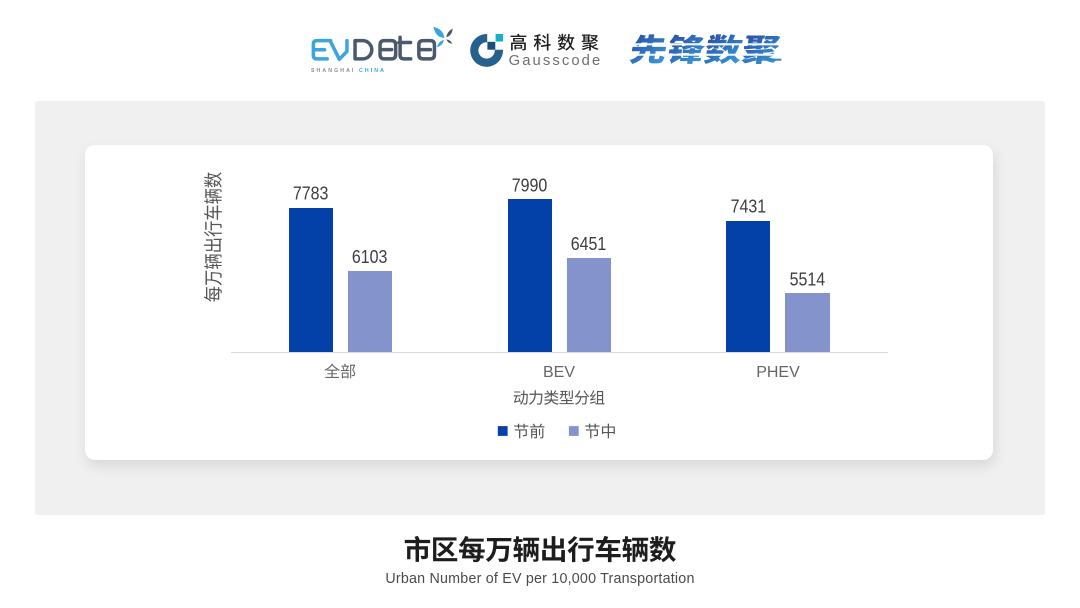 This screenshot has width=1080, height=608. What do you see at coordinates (808, 278) in the screenshot?
I see `svg-text: 5514` at bounding box center [808, 278].